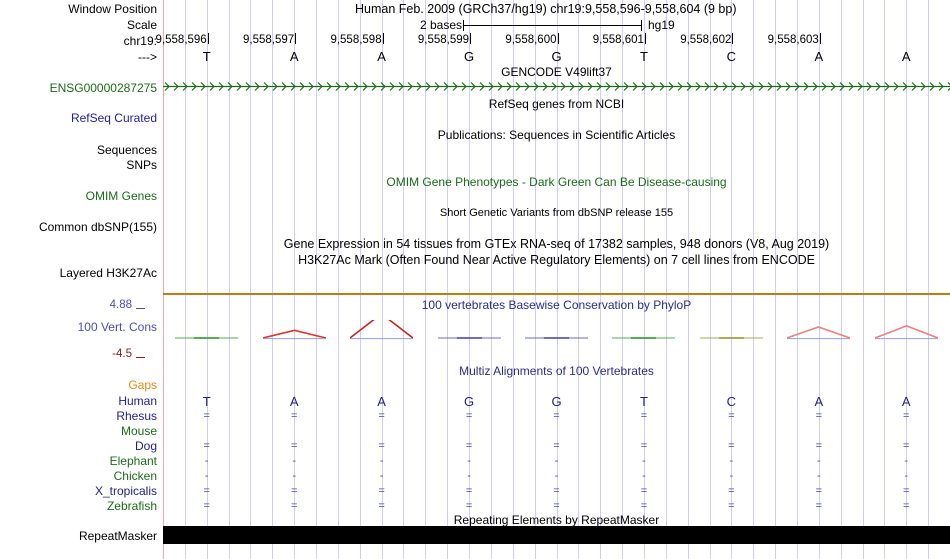  What do you see at coordinates (103, 88) in the screenshot?
I see `sidebar-label-gencode: ENSG00000287275` at bounding box center [103, 88].